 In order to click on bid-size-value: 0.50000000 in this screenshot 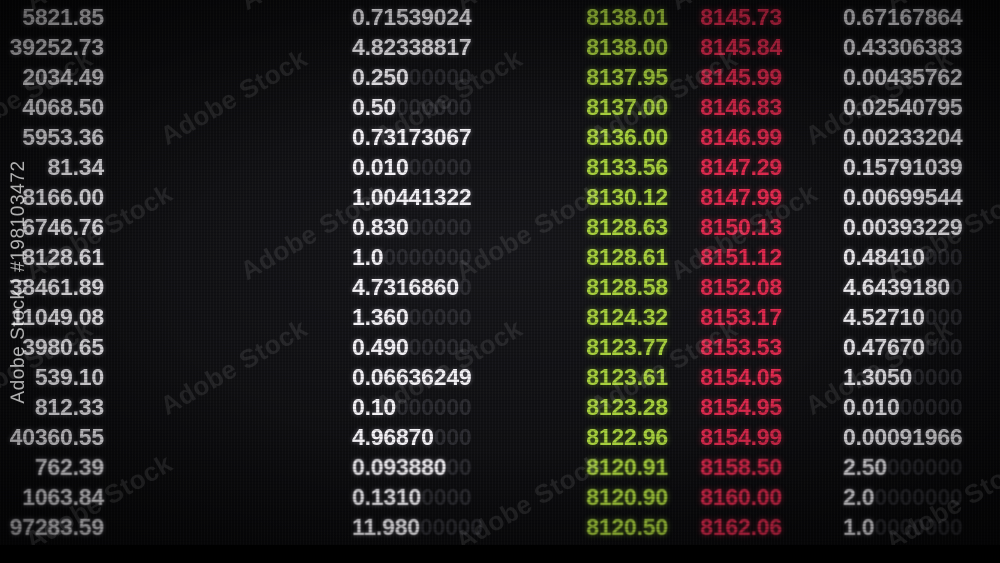, I will do `click(412, 107)`.